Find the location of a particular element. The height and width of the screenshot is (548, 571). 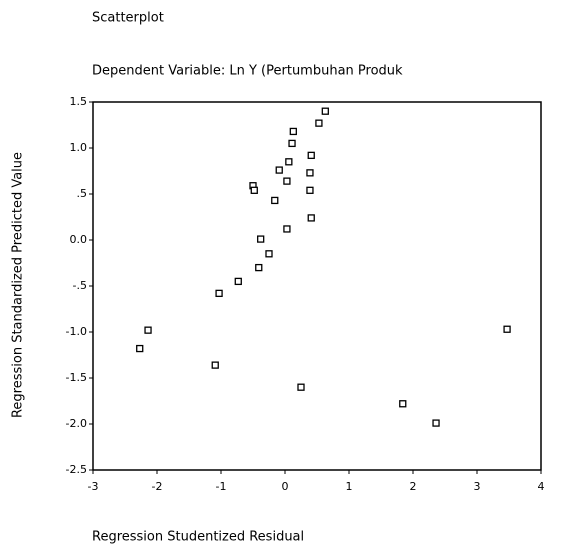

x-tick-label: 4 is located at coordinates (541, 486).